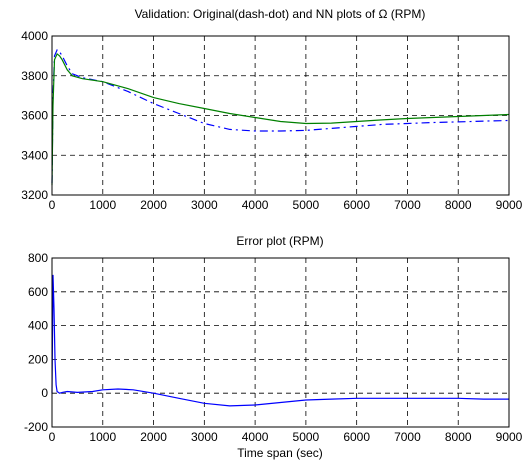 The height and width of the screenshot is (463, 531). What do you see at coordinates (458, 437) in the screenshot?
I see `error-x-tick-label: 8000` at bounding box center [458, 437].